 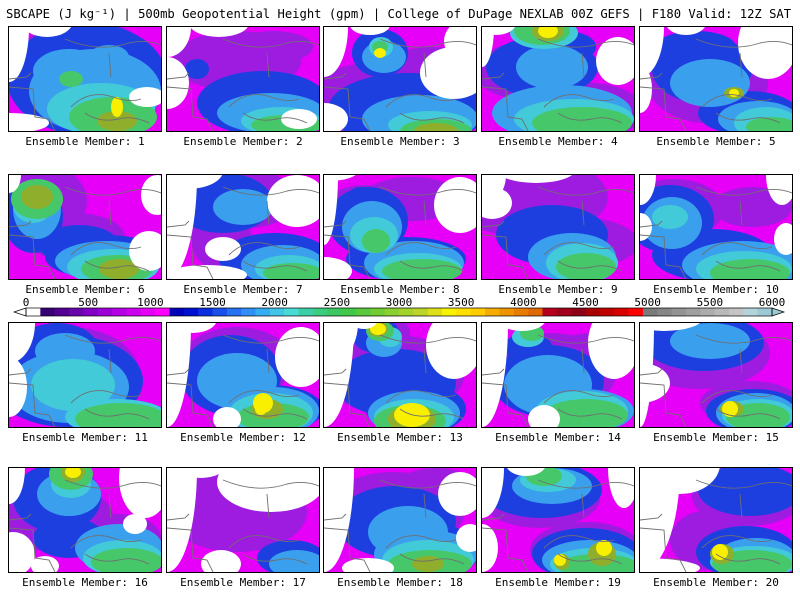 I want to click on ensemble-member-label: Ensemble Member: 11, so click(x=85, y=437).